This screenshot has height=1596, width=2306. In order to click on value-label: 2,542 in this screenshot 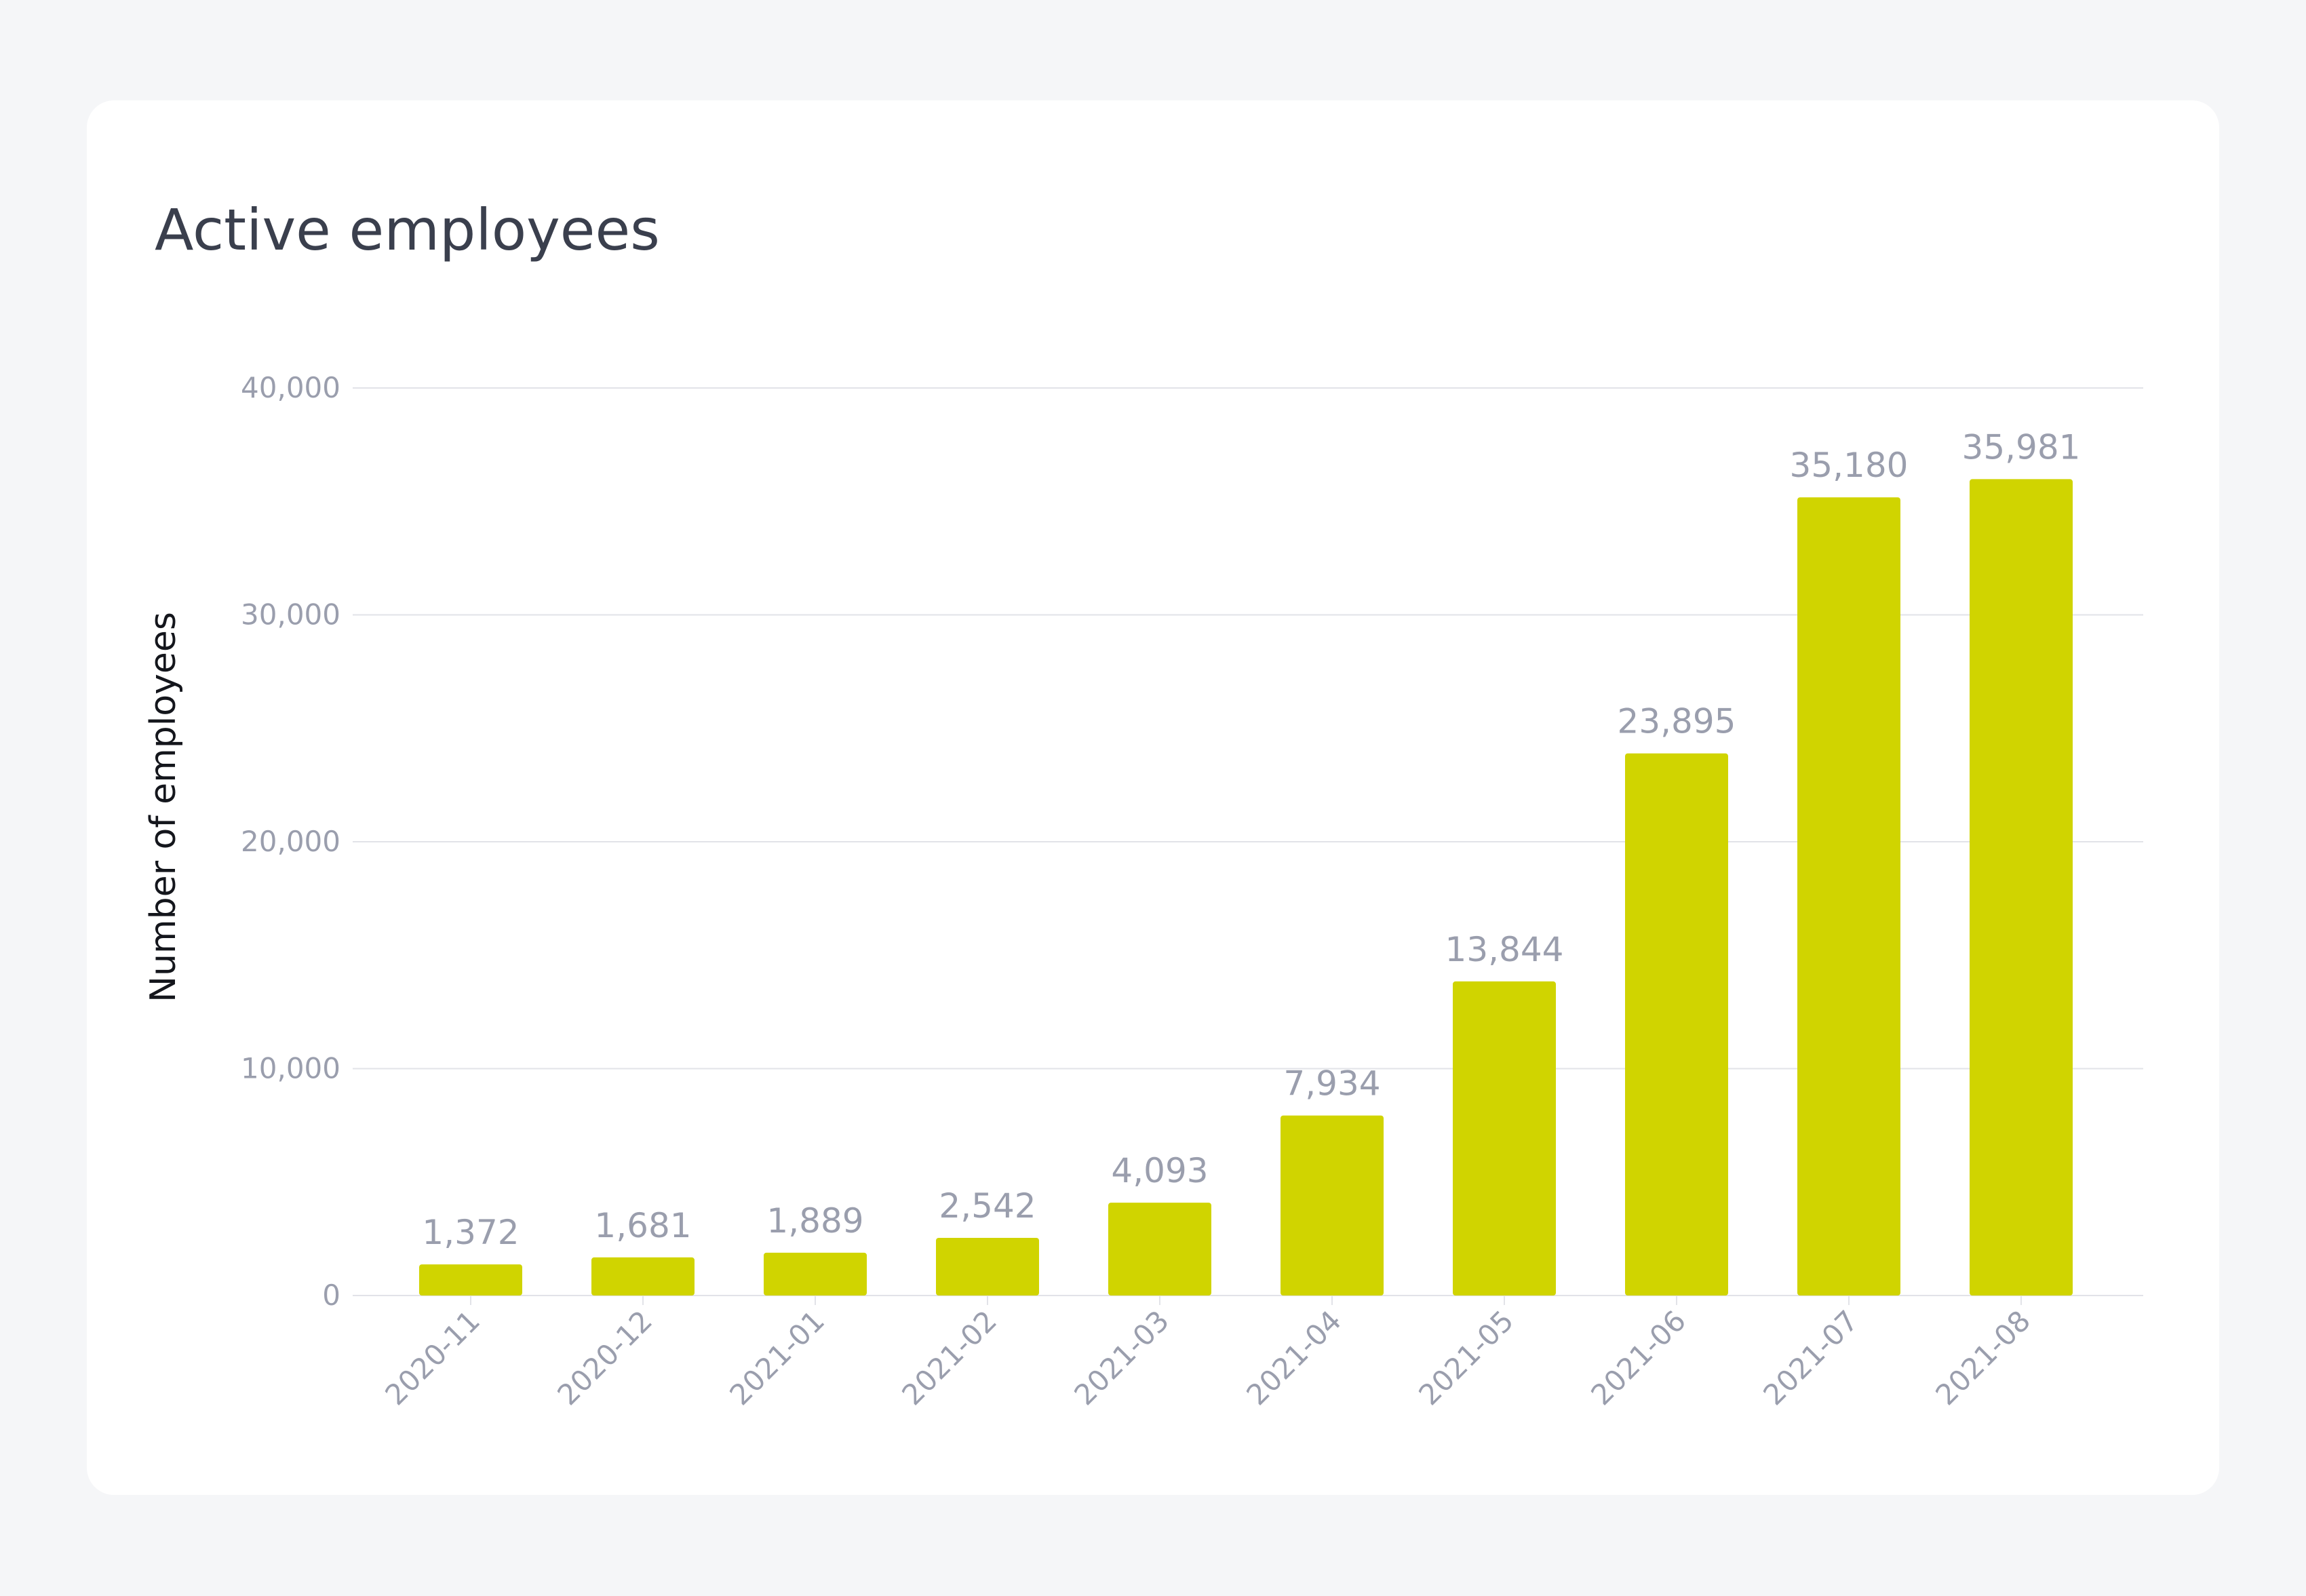, I will do `click(987, 1206)`.